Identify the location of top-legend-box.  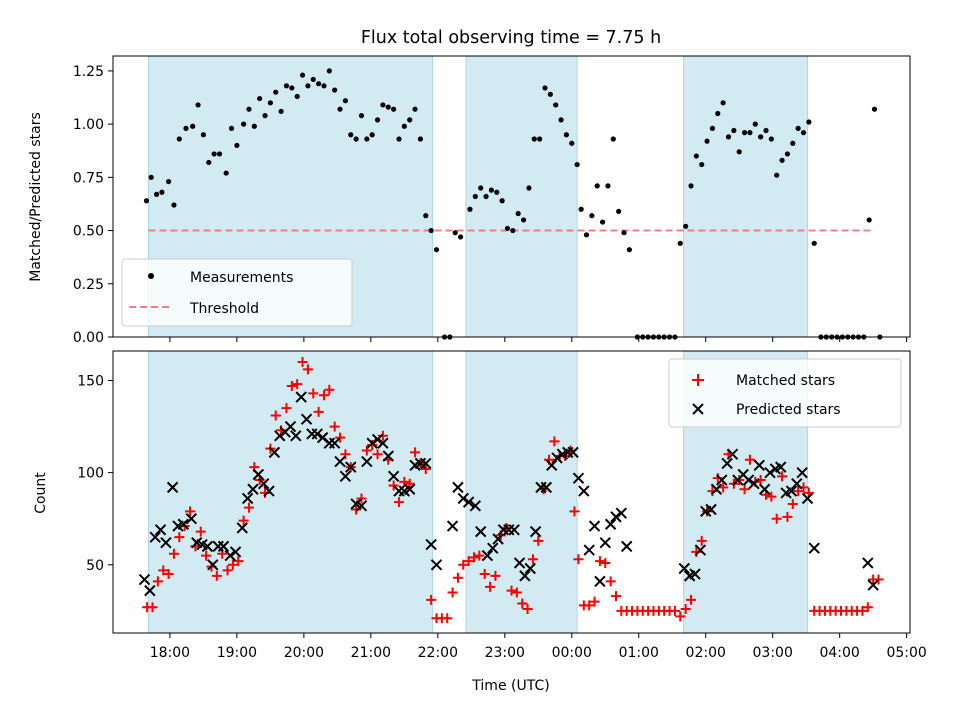
(237, 292).